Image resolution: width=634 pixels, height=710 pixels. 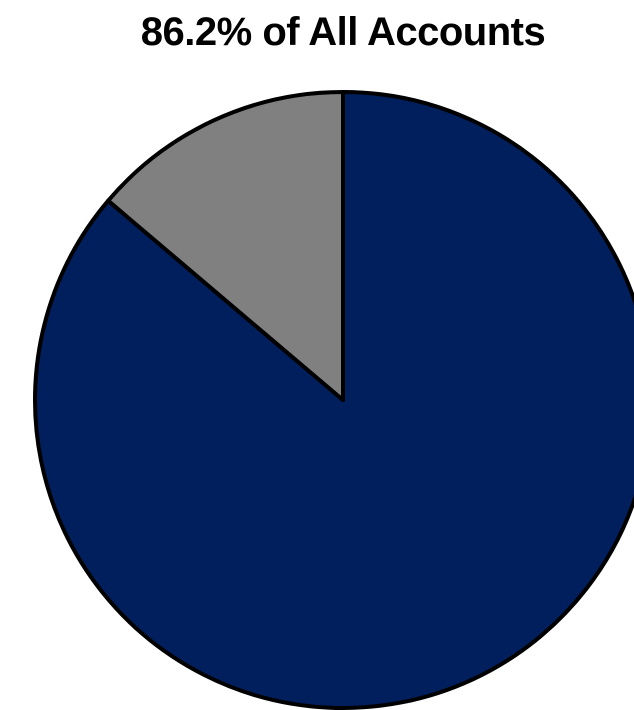 What do you see at coordinates (343, 32) in the screenshot?
I see `chart-title: 86.2% of All Accounts` at bounding box center [343, 32].